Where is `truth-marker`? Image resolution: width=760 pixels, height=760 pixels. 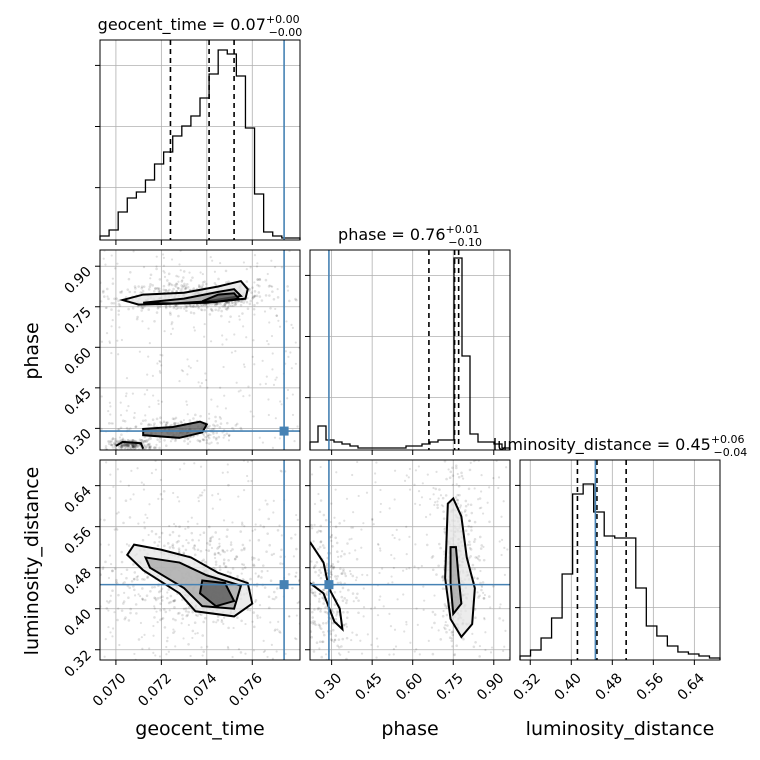 truth-marker is located at coordinates (284, 431).